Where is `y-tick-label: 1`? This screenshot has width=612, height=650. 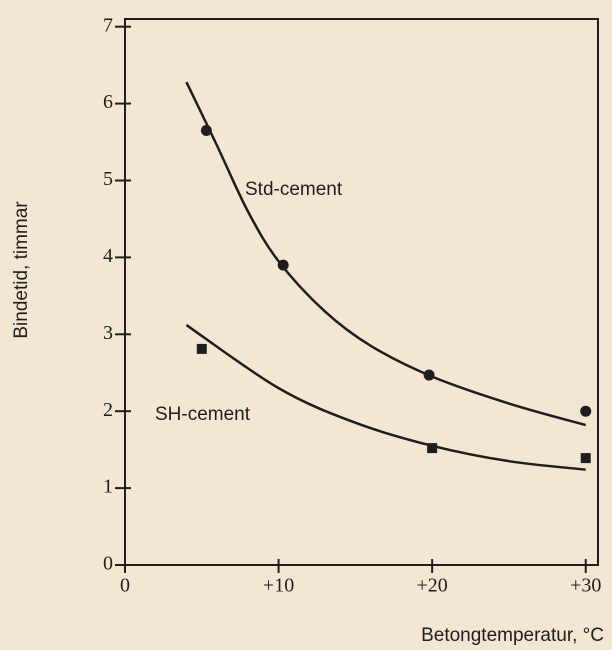 y-tick-label: 1 is located at coordinates (108, 487).